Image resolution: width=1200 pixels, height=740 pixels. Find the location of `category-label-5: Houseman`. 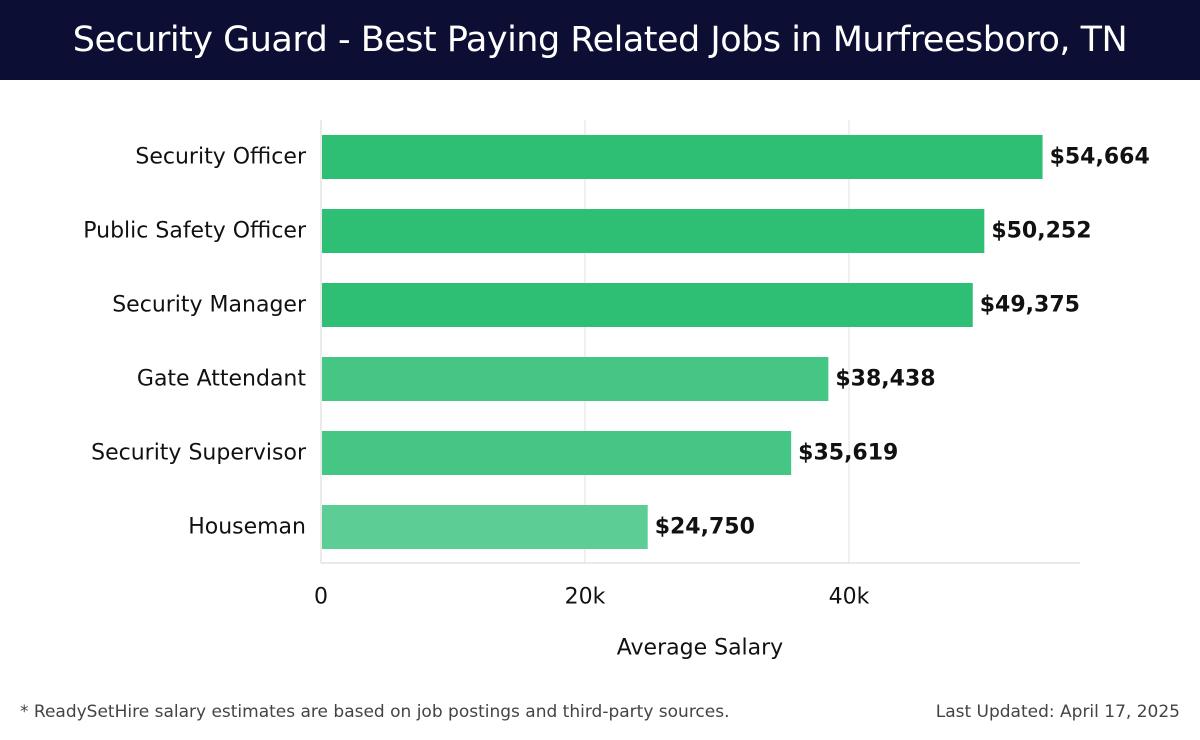

category-label-5: Houseman is located at coordinates (247, 527).